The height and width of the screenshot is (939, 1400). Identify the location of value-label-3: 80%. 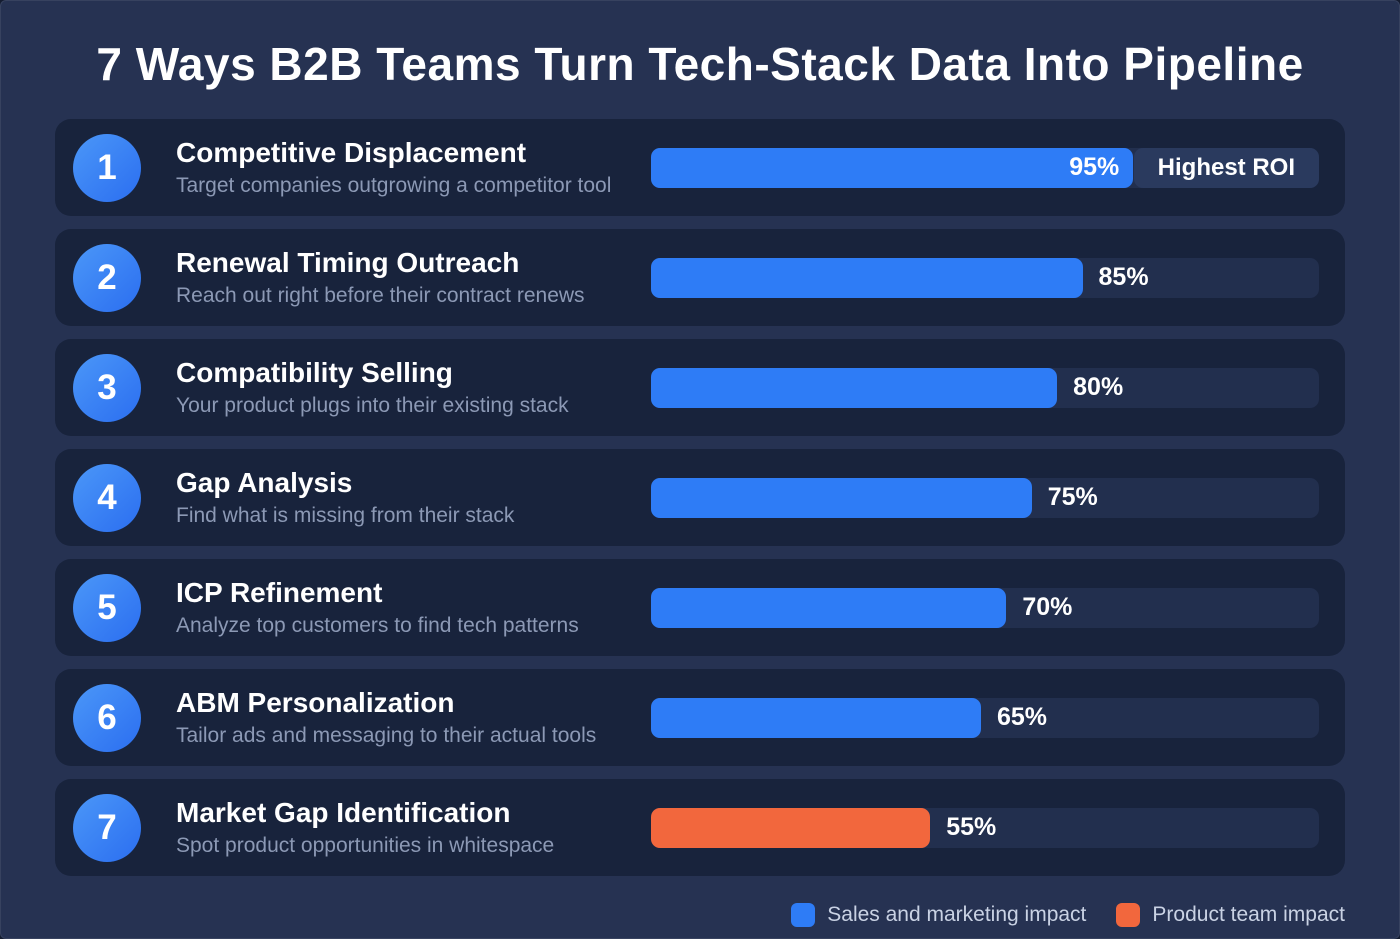
(1098, 387).